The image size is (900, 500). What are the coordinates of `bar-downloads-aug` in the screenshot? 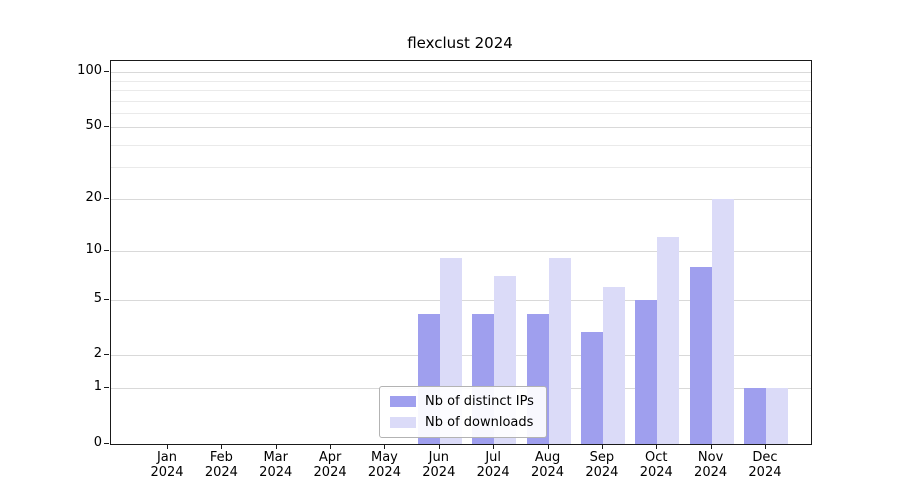 It's located at (559, 351).